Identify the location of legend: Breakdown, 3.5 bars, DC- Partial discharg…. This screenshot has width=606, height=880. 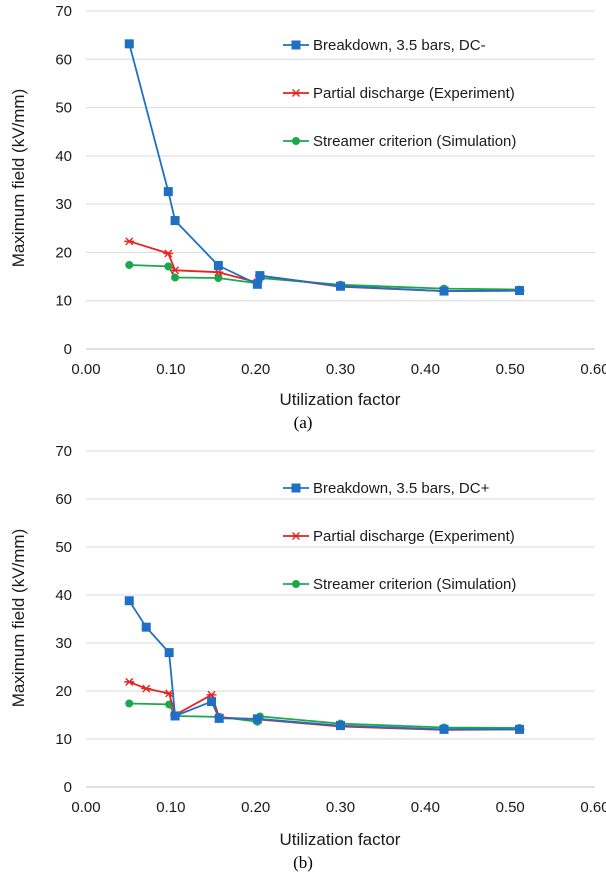
(399, 93).